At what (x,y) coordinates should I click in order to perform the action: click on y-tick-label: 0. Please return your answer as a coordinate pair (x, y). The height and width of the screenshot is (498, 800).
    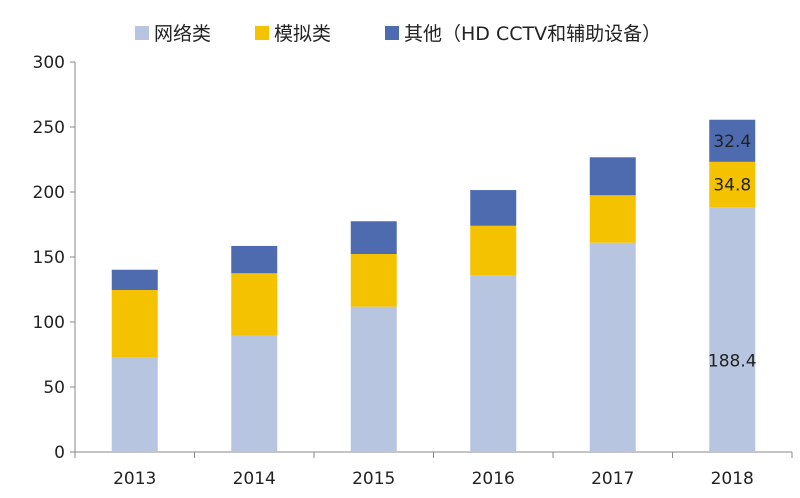
    Looking at the image, I should click on (59, 453).